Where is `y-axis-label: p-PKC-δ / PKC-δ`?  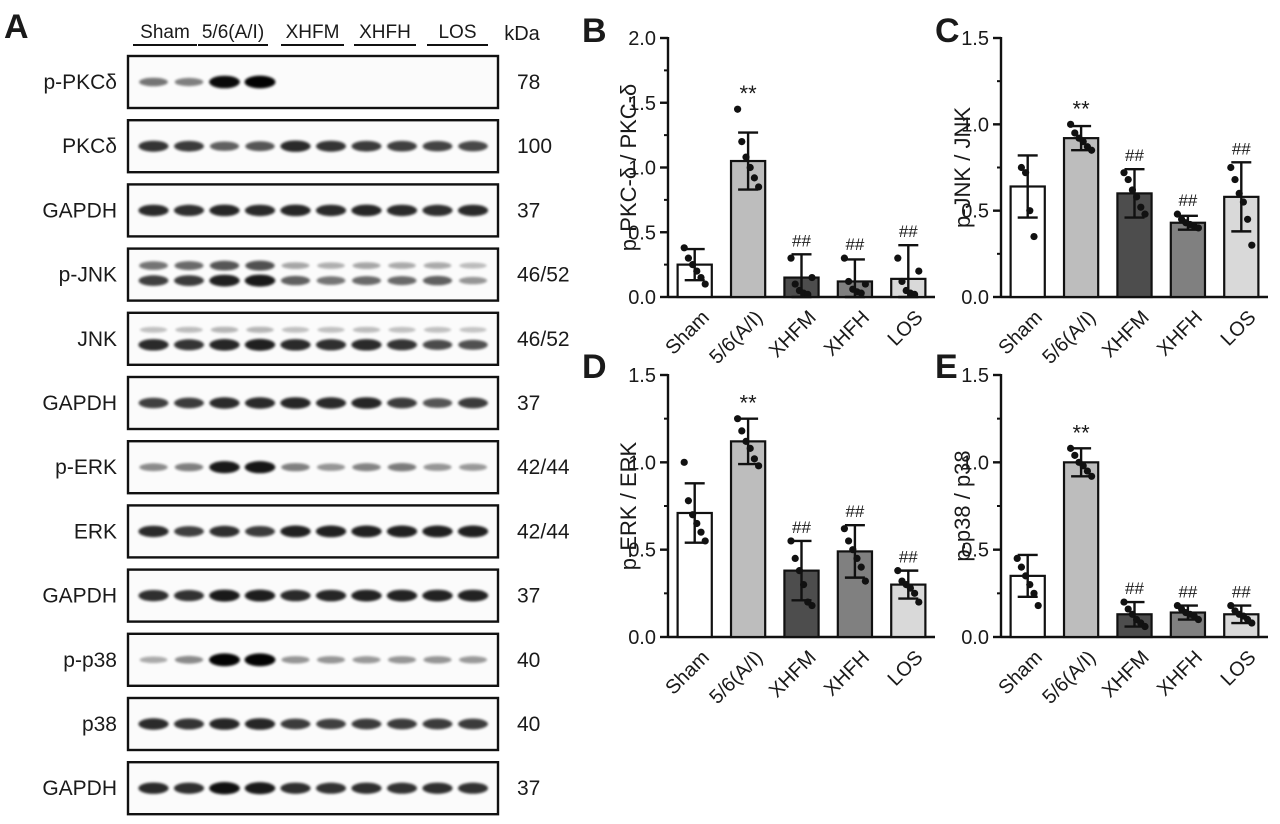 y-axis-label: p-PKC-δ / PKC-δ is located at coordinates (628, 168).